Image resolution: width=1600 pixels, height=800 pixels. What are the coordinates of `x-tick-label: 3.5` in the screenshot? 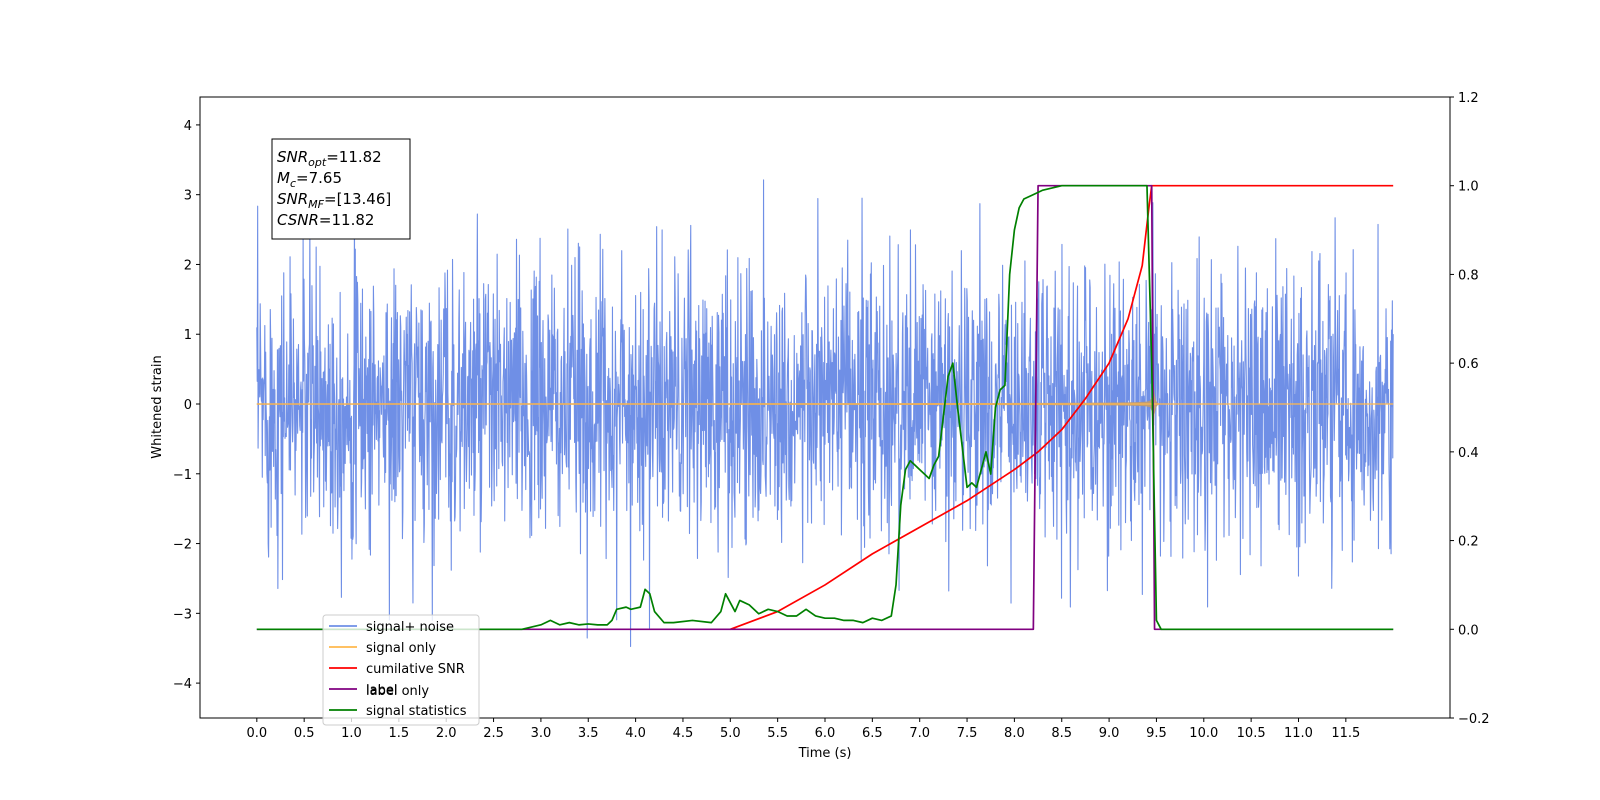 It's located at (588, 733).